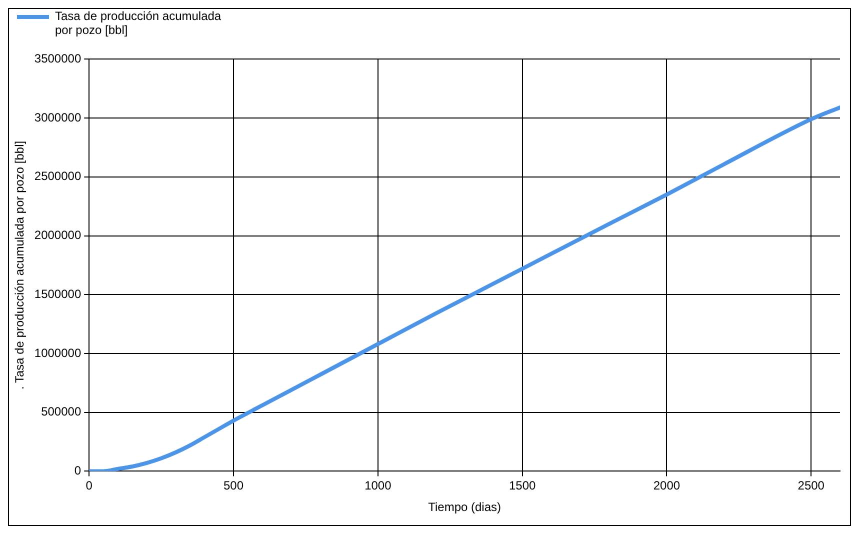 The height and width of the screenshot is (536, 861). Describe the element at coordinates (58, 353) in the screenshot. I see `y-tick-label: 1000000` at that location.